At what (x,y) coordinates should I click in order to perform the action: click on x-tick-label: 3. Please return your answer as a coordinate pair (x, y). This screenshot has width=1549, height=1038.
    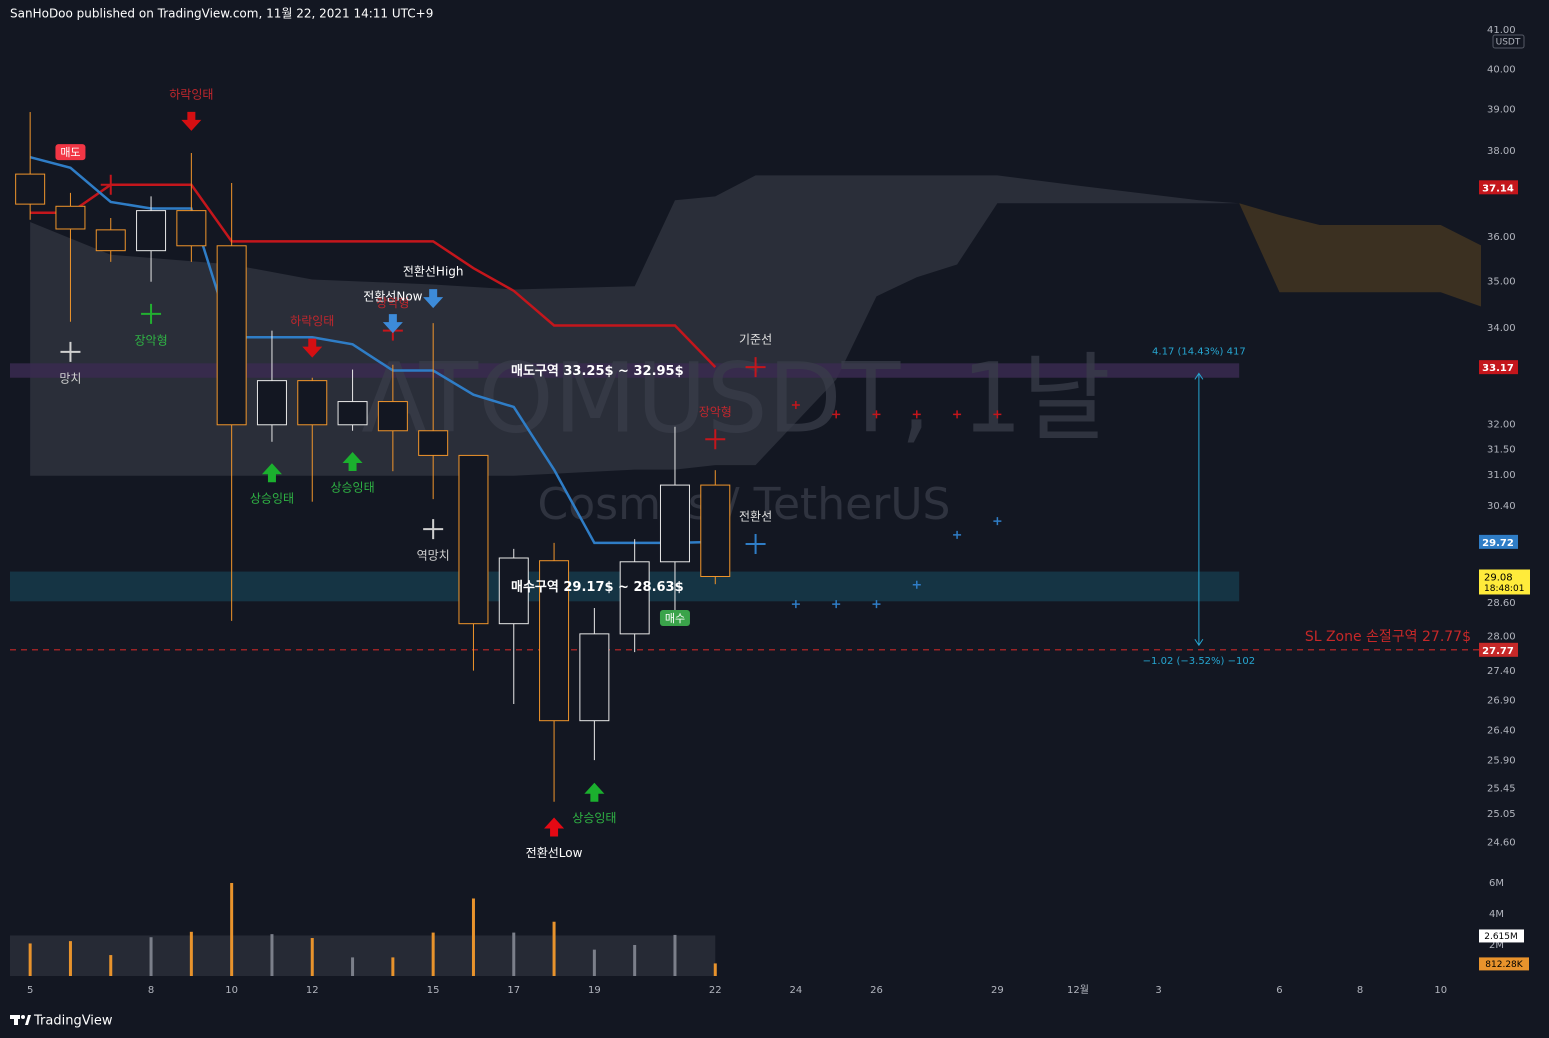
    Looking at the image, I should click on (1158, 990).